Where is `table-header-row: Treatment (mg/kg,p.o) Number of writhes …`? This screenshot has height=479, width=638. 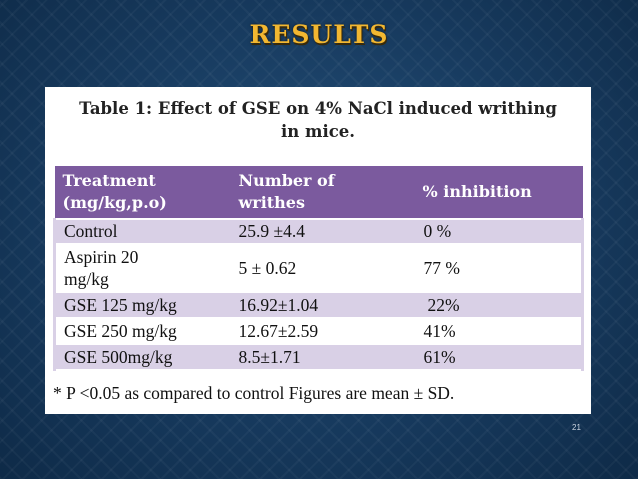
table-header-row: Treatment (mg/kg,p.o) Number of writhes … is located at coordinates (318, 193).